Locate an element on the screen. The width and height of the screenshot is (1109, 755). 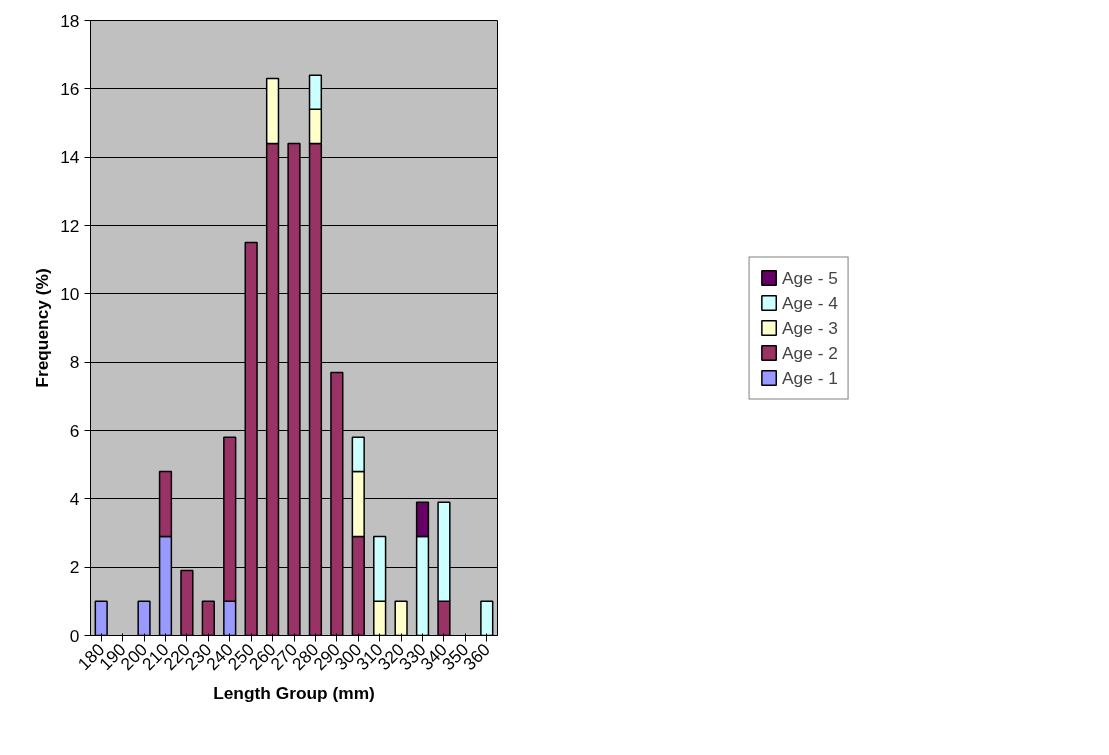
y-tick-label: 4 is located at coordinates (74, 498).